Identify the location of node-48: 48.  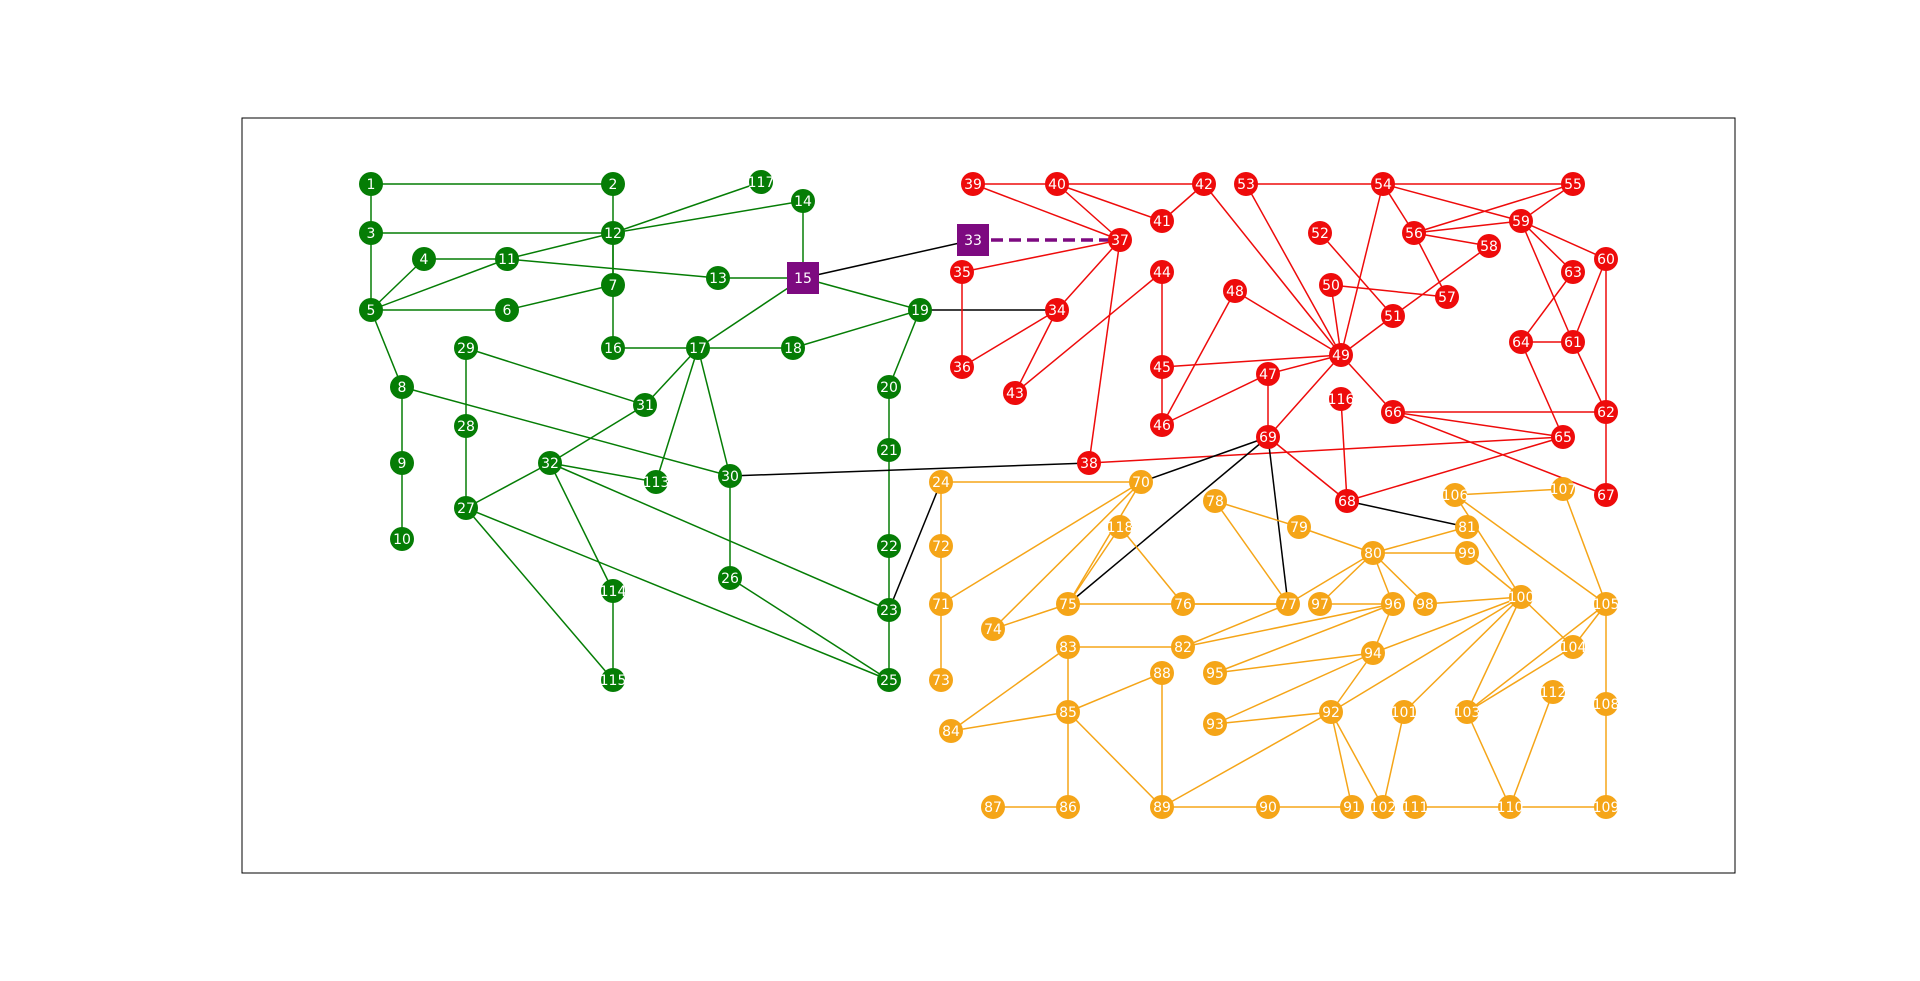
(1235, 291).